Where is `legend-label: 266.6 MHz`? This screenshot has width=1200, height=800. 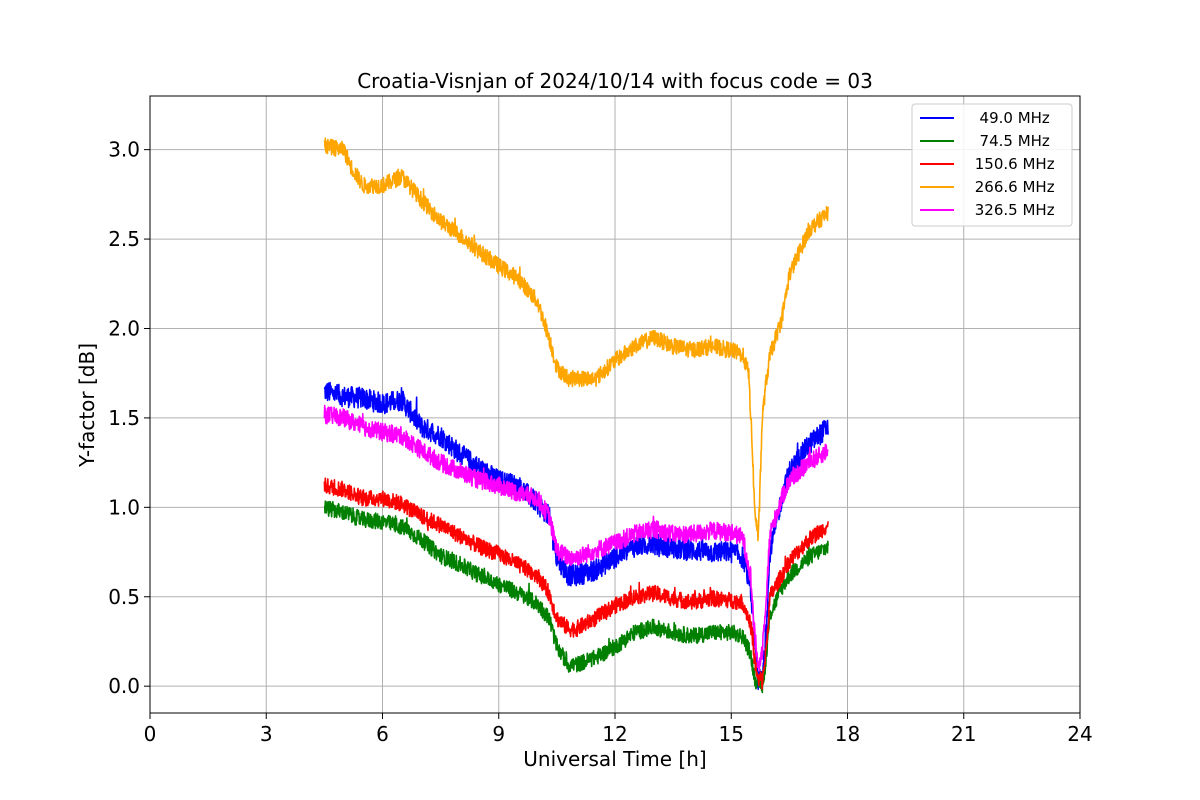
legend-label: 266.6 MHz is located at coordinates (1012, 187).